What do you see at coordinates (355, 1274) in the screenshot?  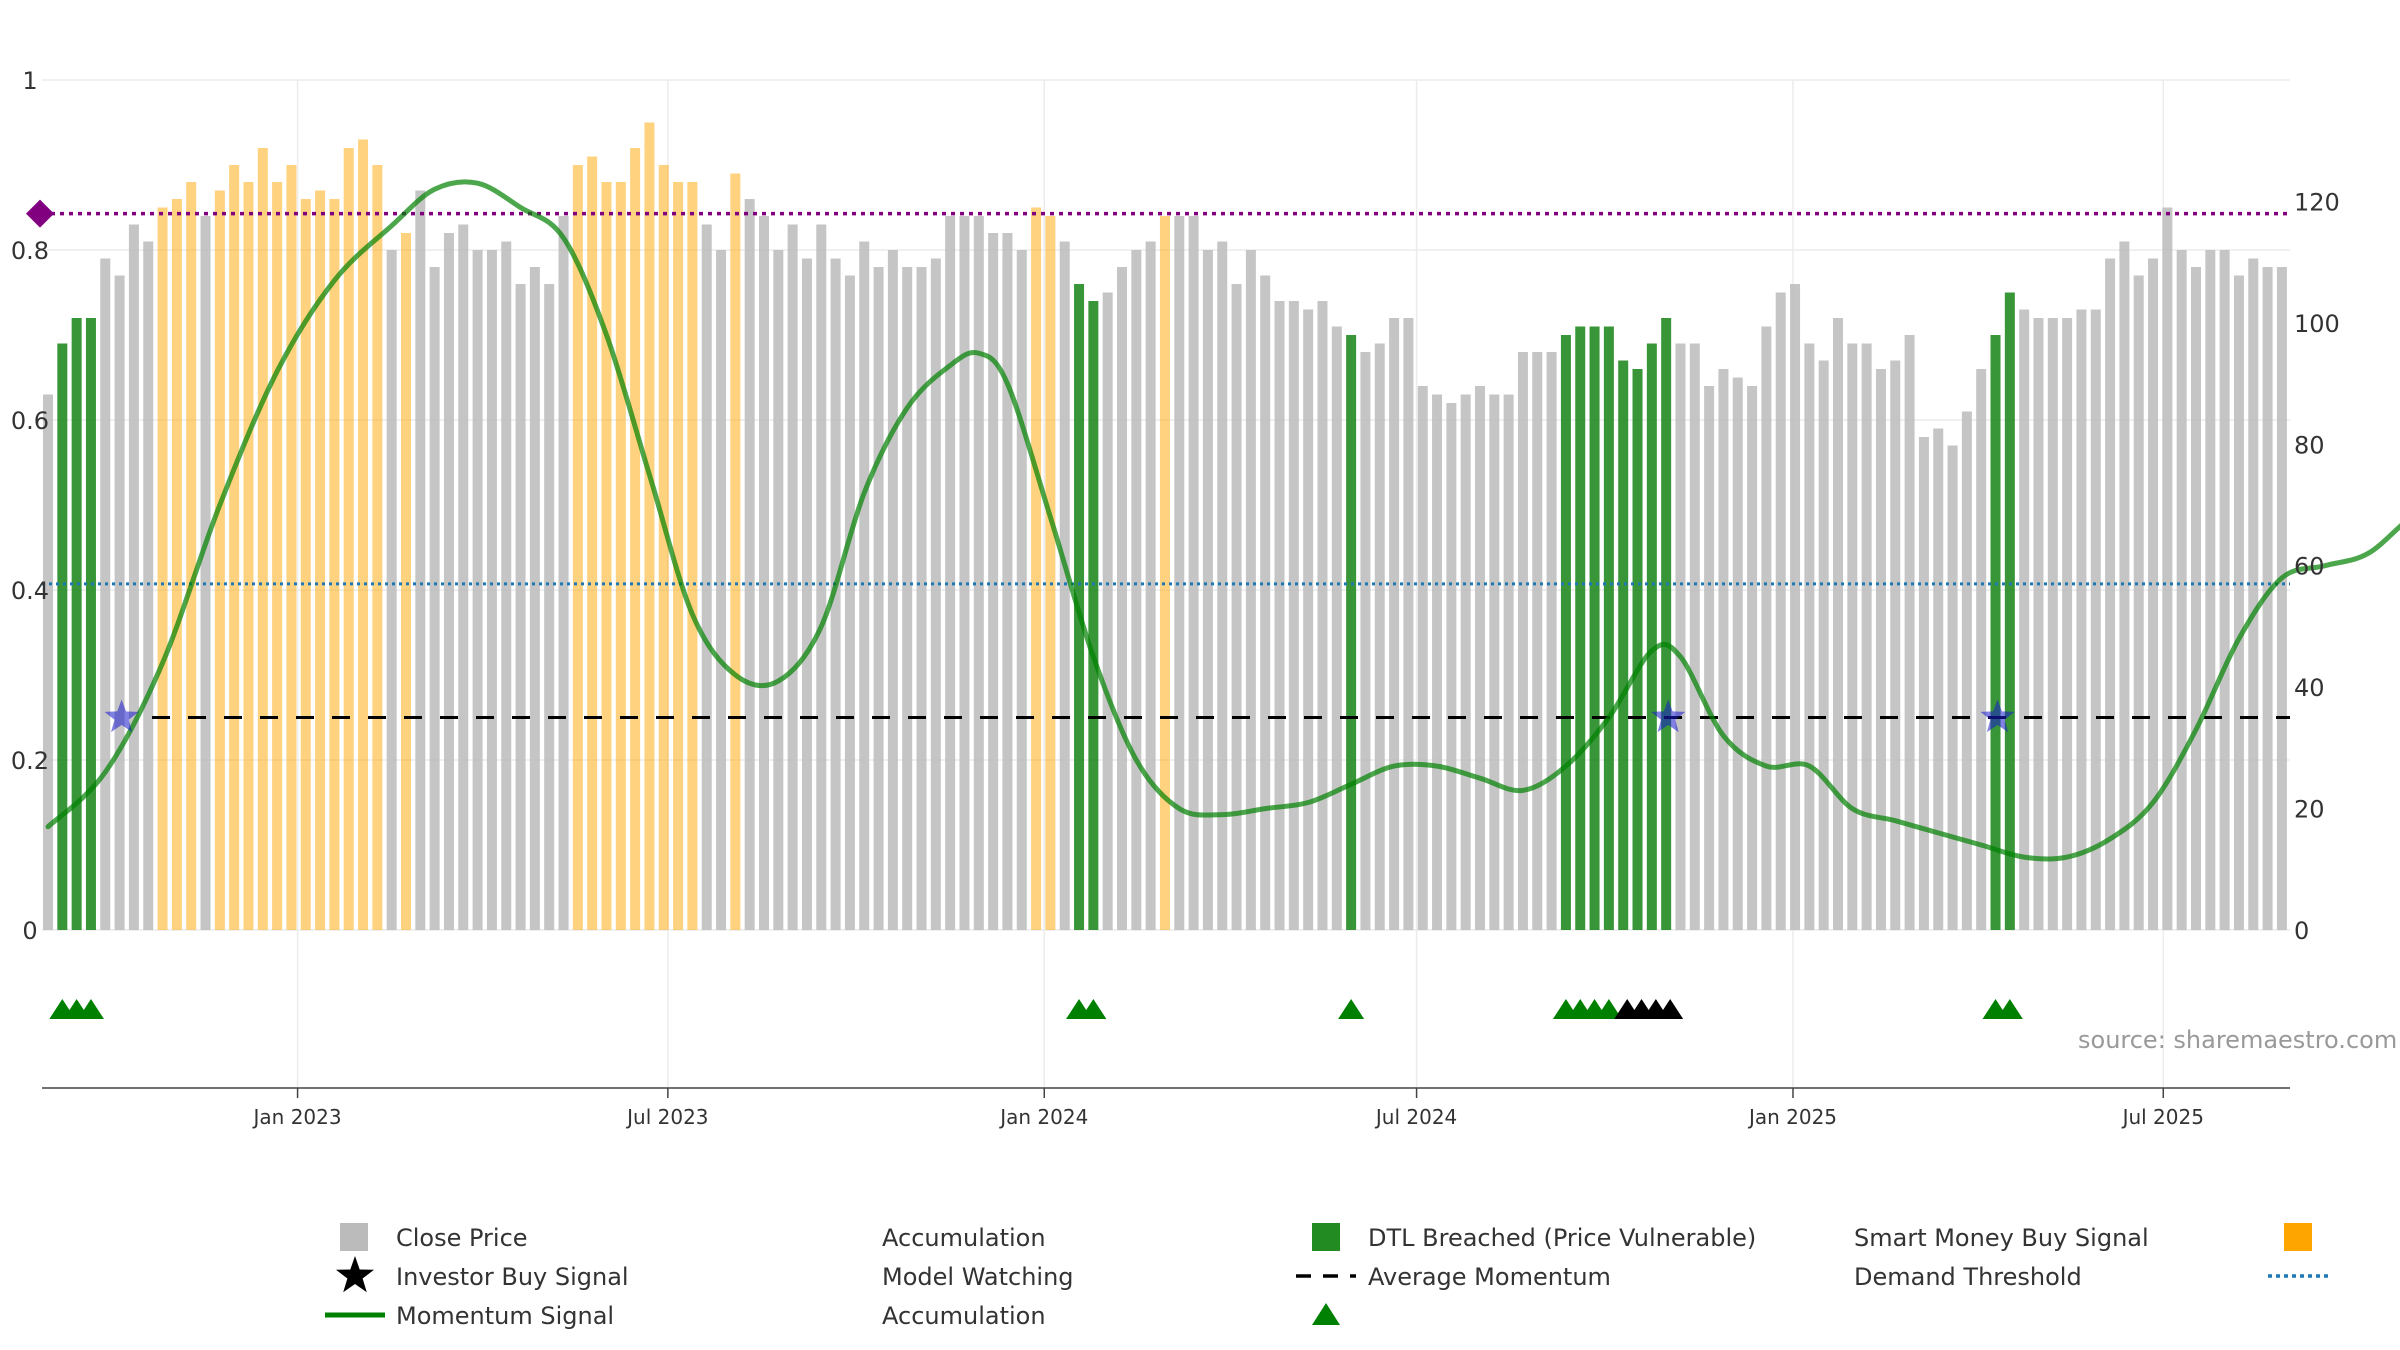 I see `investor-star-icon` at bounding box center [355, 1274].